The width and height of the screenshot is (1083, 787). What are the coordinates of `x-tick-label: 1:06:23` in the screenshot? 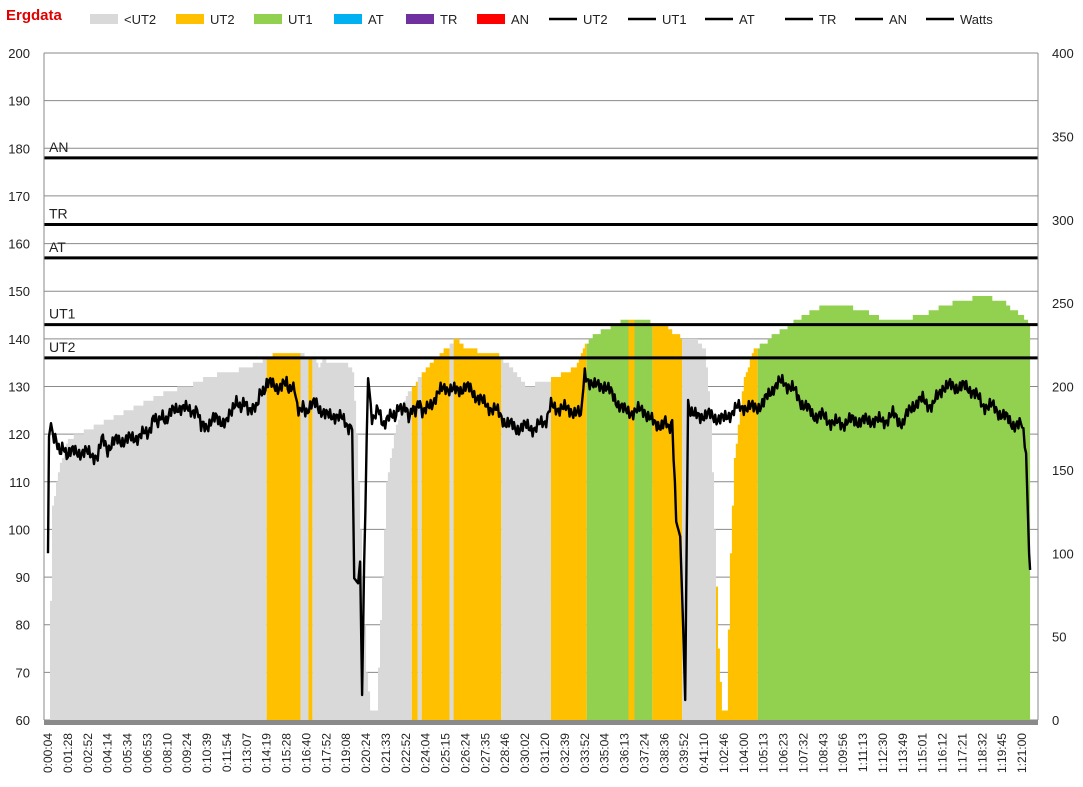 It's located at (784, 753).